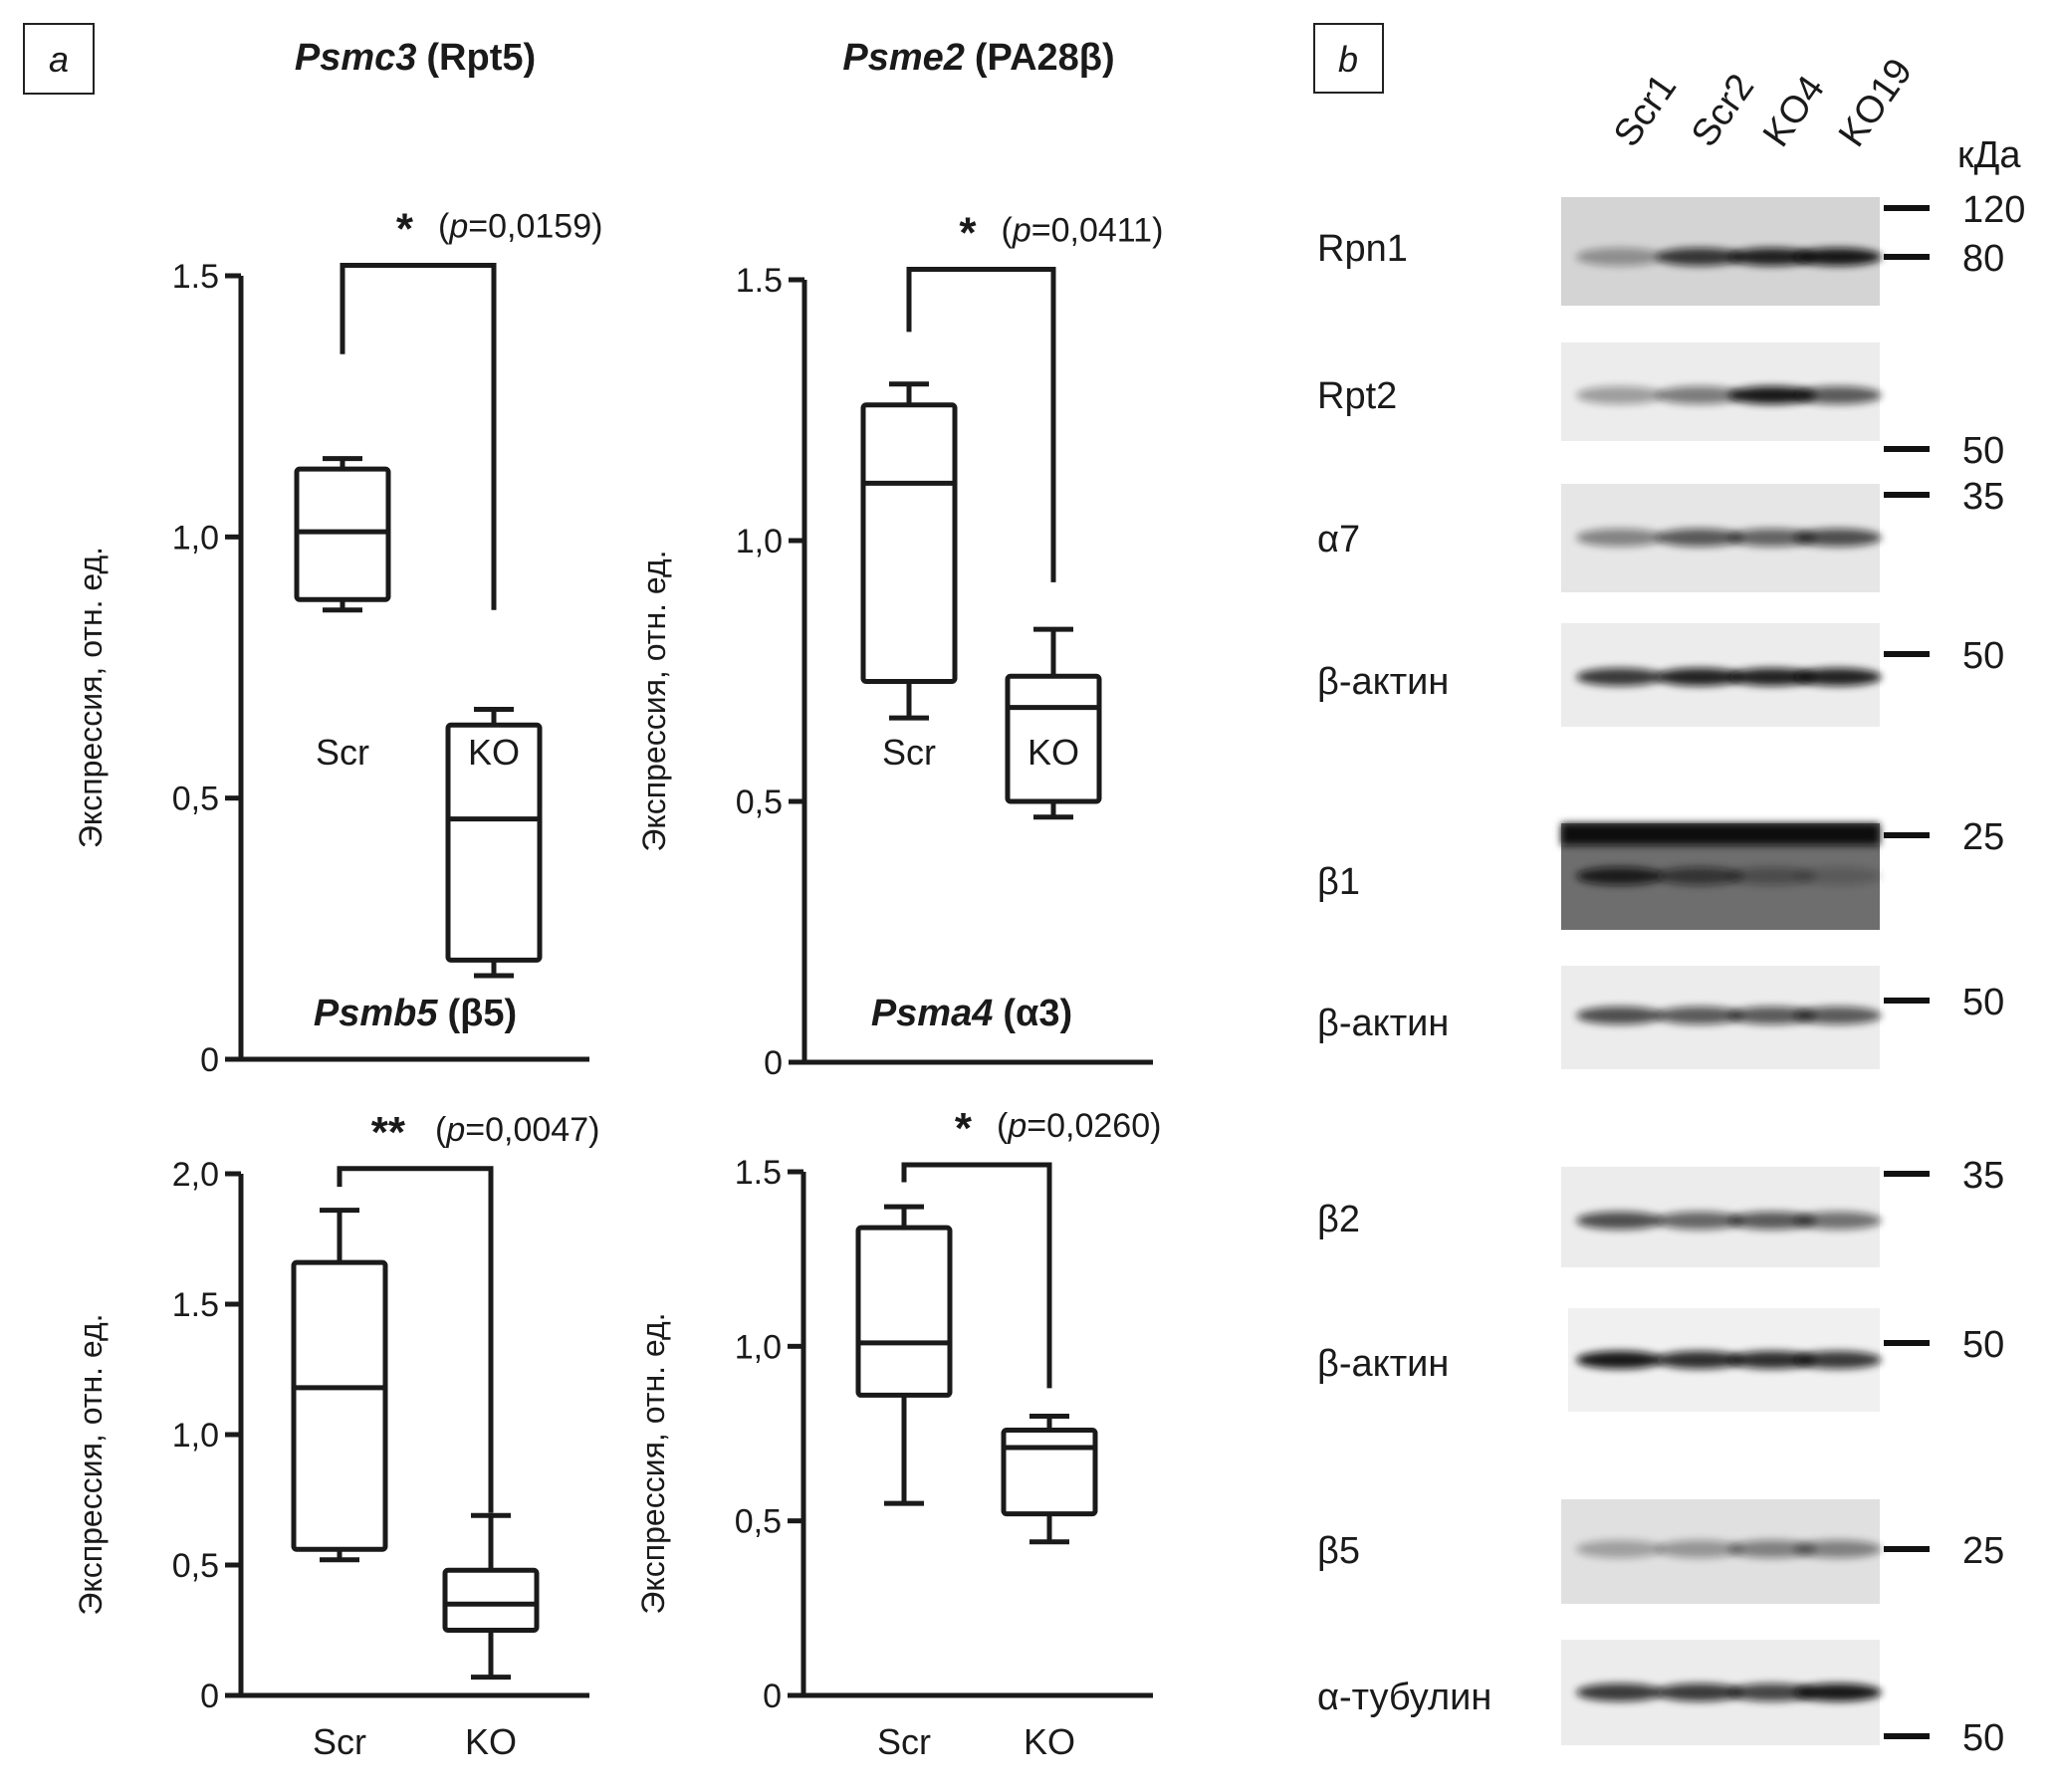  What do you see at coordinates (1599, 391) in the screenshot?
I see `blot-row-1: Rpt2` at bounding box center [1599, 391].